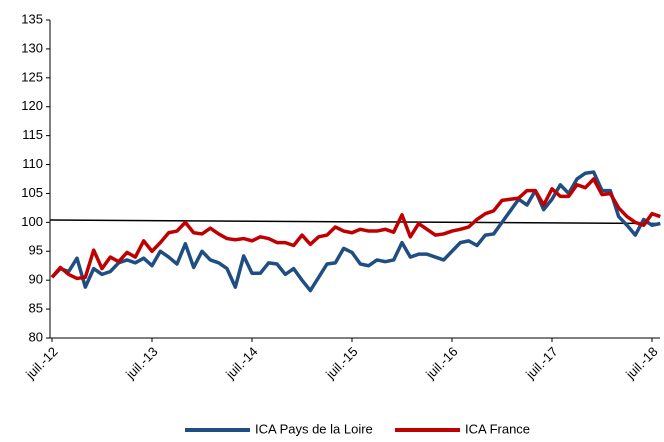 Image resolution: width=664 pixels, height=442 pixels. Describe the element at coordinates (441, 363) in the screenshot. I see `x-tick-label: juil.-16` at that location.